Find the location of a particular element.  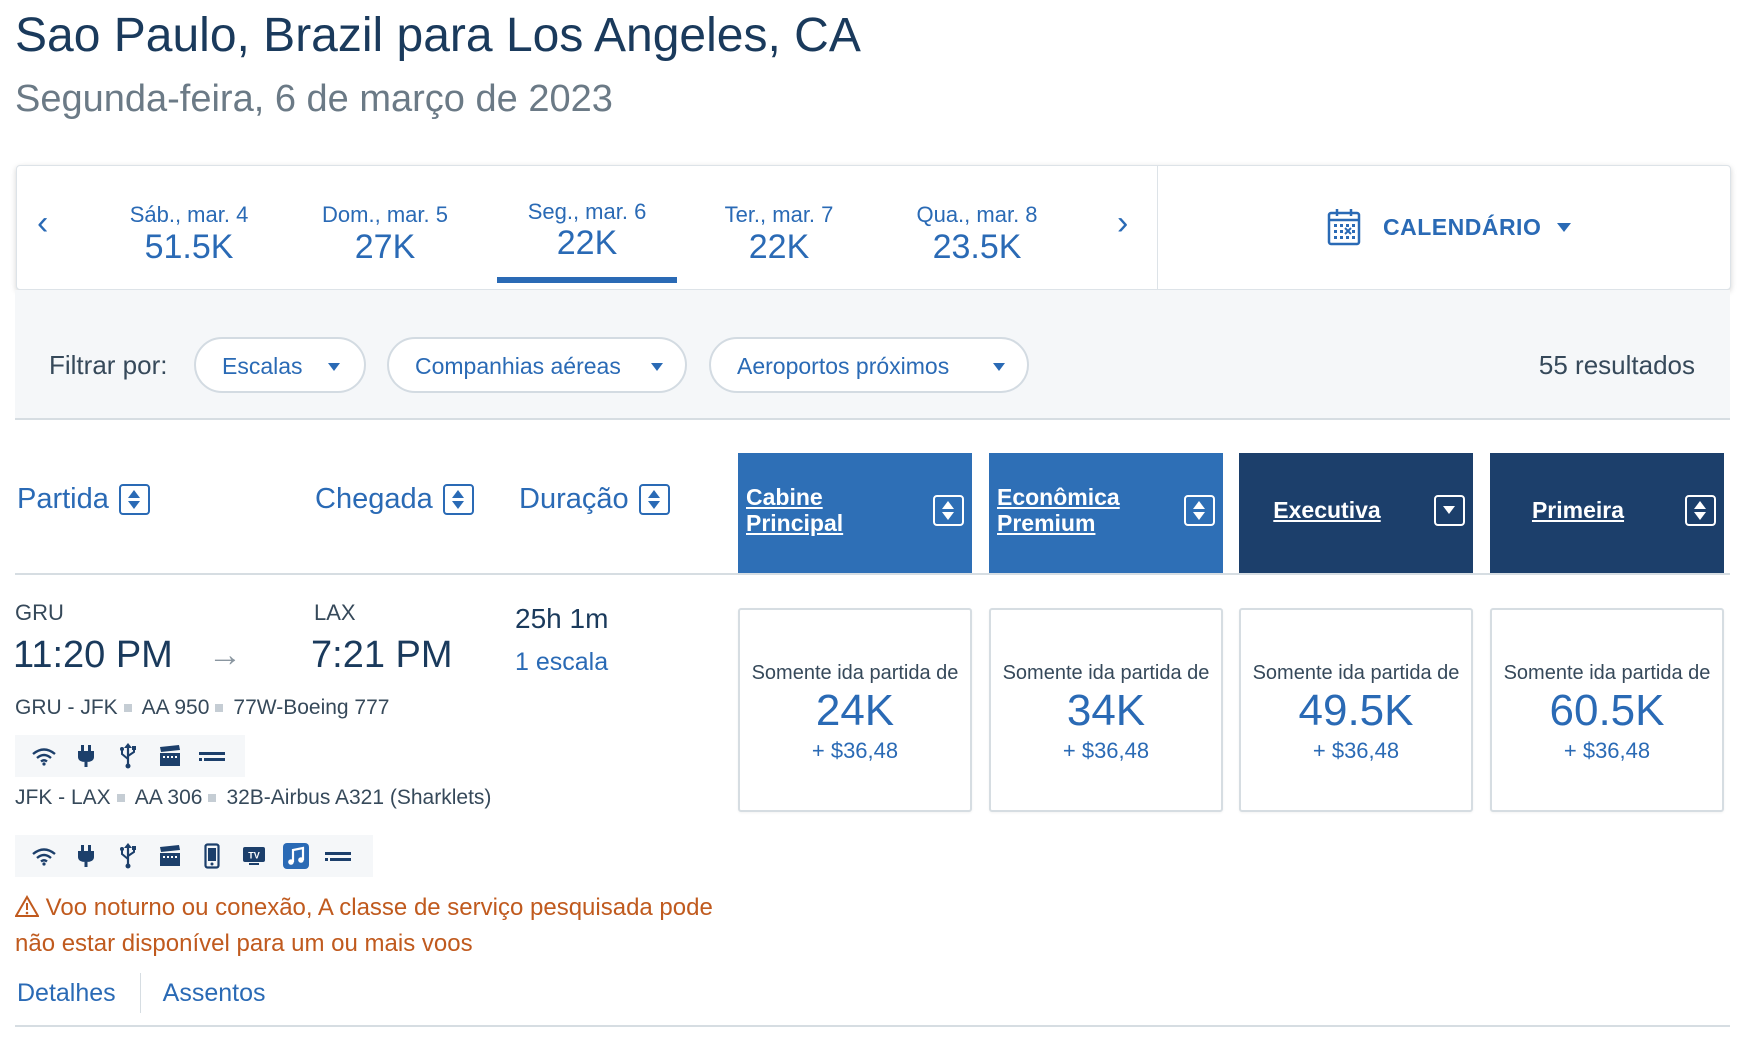

power-outlet-icon is located at coordinates (86, 856).